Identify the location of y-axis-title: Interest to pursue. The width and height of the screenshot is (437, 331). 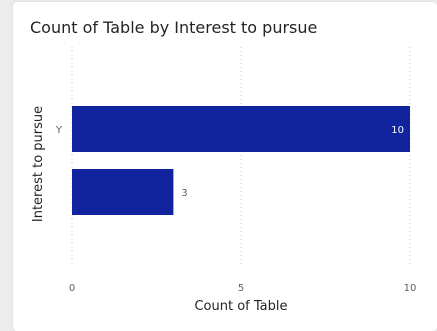
(38, 164).